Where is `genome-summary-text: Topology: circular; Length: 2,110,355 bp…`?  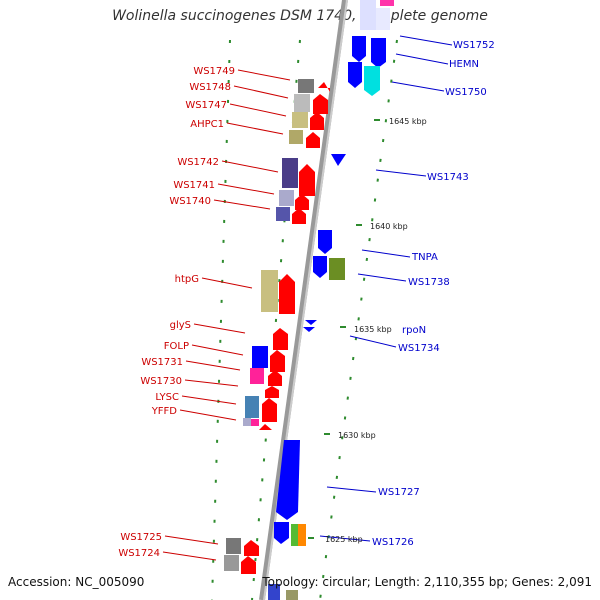 genome-summary-text: Topology: circular; Length: 2,110,355 bp… is located at coordinates (427, 582).